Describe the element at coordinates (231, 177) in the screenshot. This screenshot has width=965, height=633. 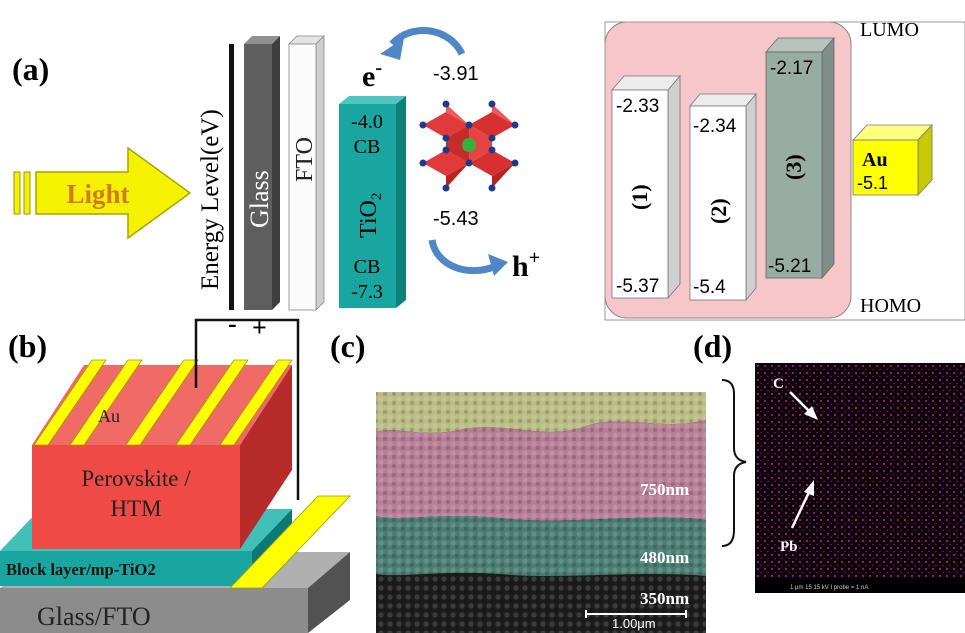
I see `electrode-line` at that location.